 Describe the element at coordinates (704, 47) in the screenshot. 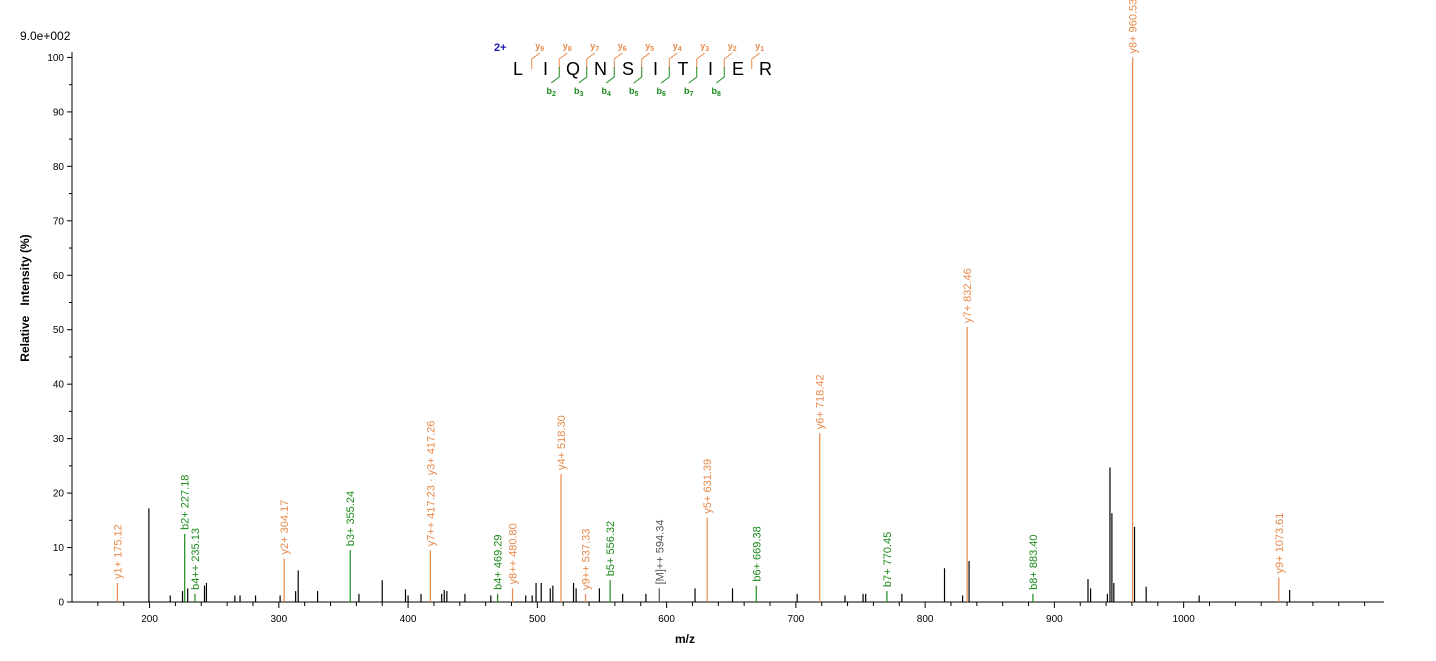

I see `y-ion-mark: y3` at that location.